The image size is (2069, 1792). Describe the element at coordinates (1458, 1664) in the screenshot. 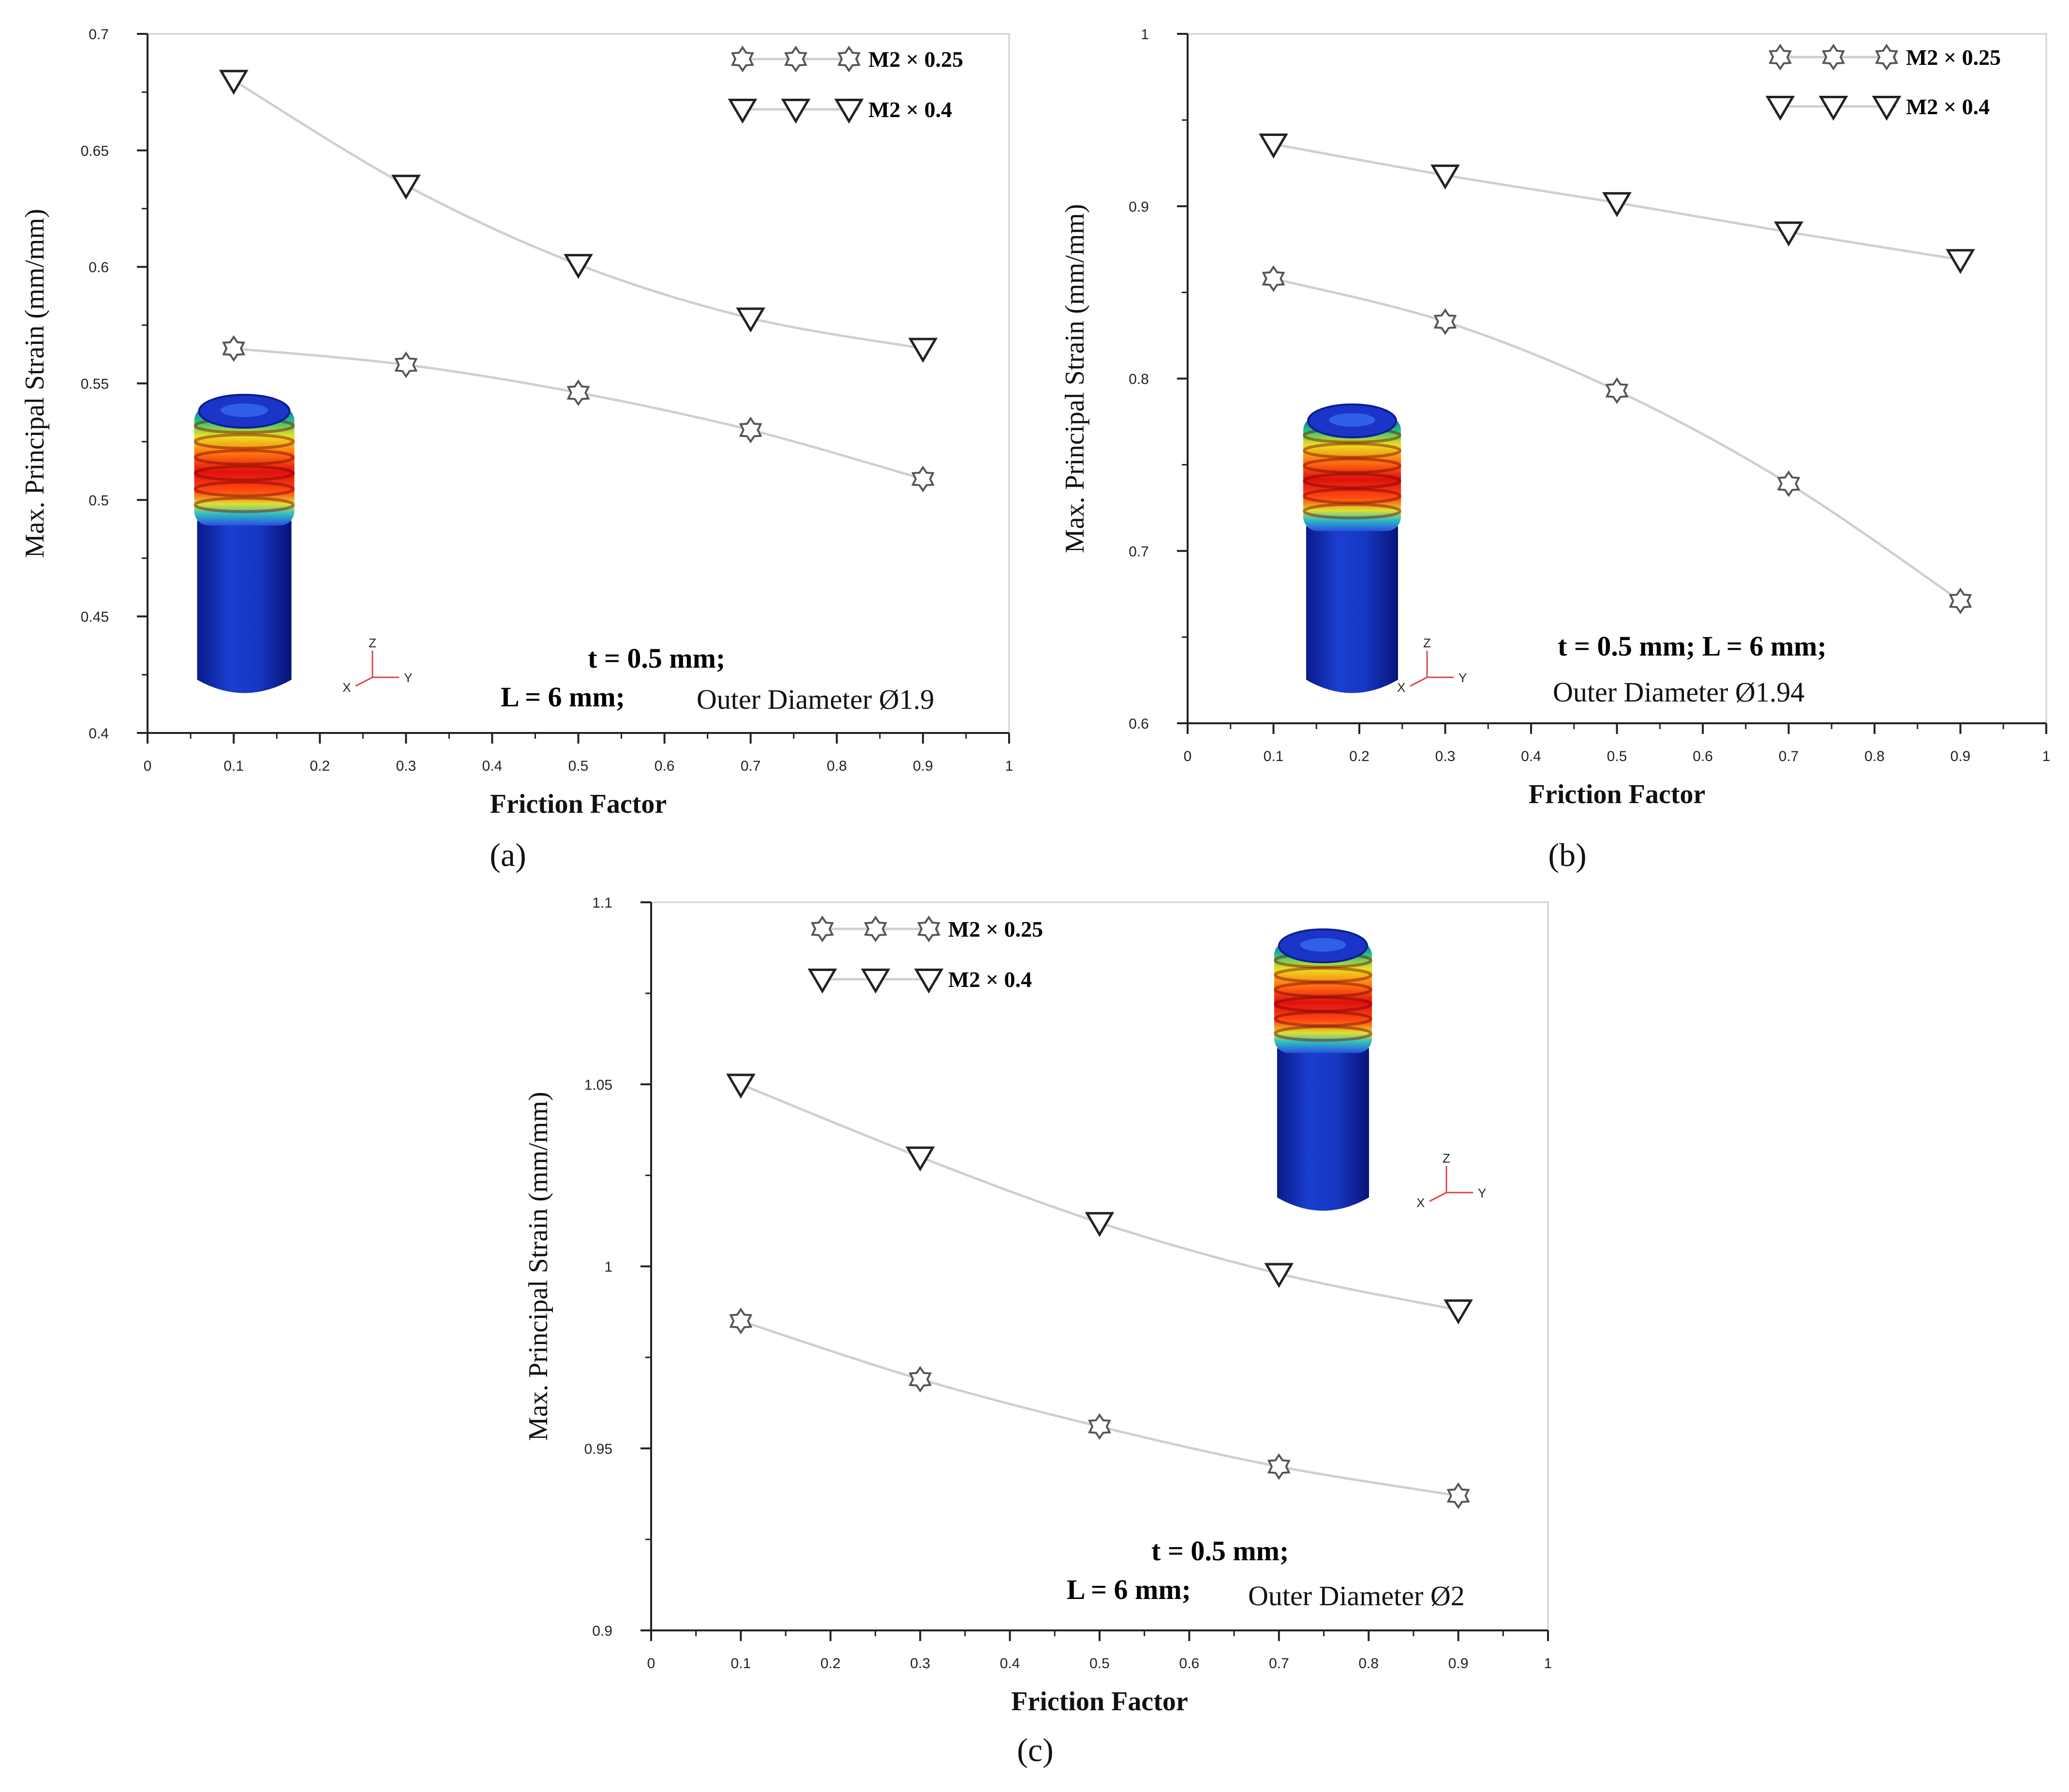

I see `x-tick-label: 0.9` at that location.